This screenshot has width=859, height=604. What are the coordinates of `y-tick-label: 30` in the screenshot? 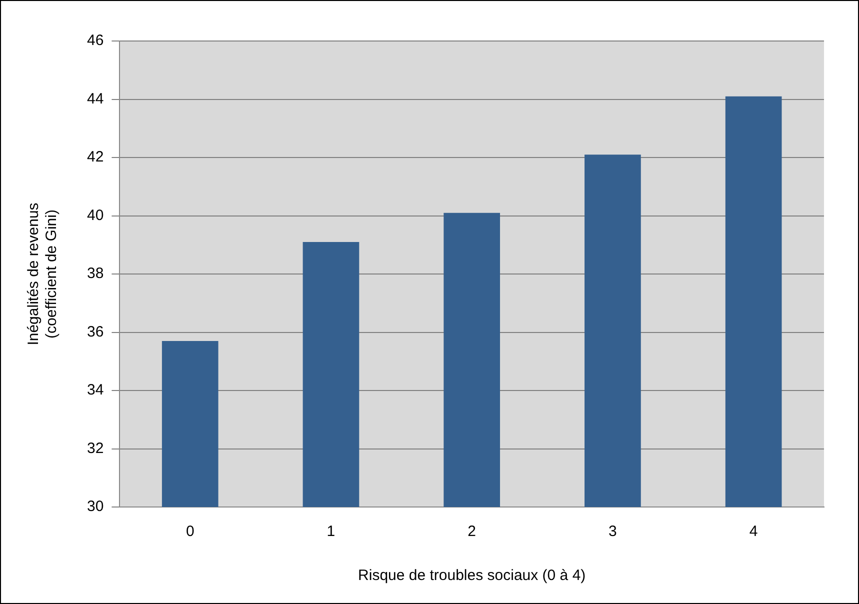 It's located at (95, 507).